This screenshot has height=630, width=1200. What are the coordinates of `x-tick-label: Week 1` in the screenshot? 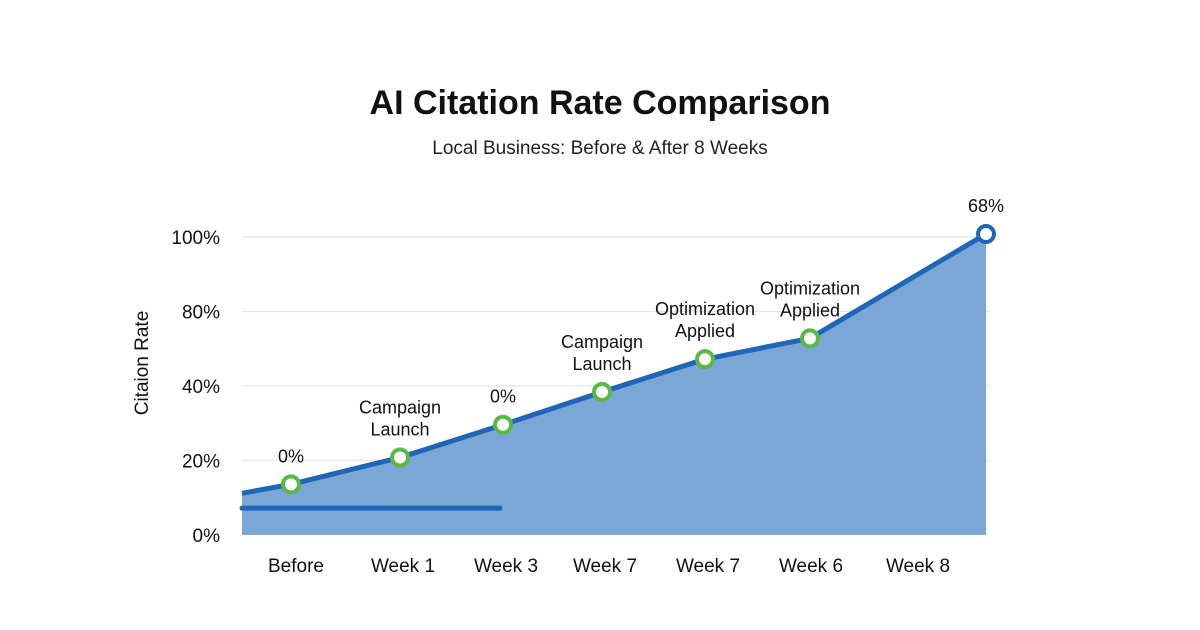 It's located at (403, 566).